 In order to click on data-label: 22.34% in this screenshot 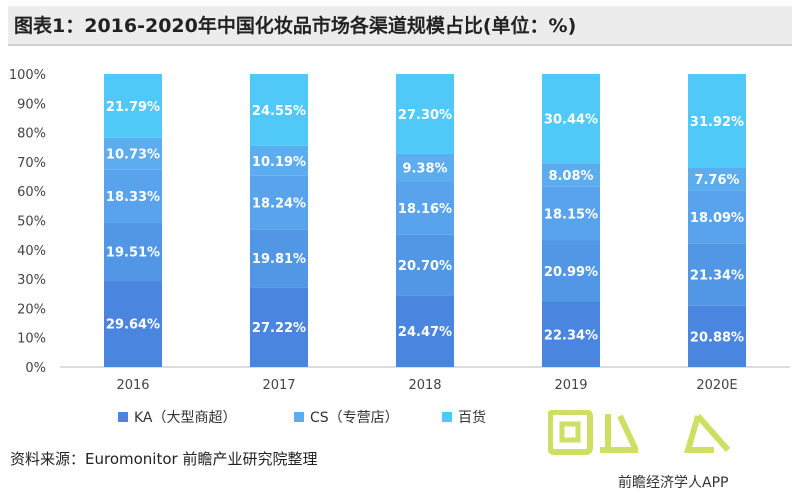, I will do `click(571, 335)`.